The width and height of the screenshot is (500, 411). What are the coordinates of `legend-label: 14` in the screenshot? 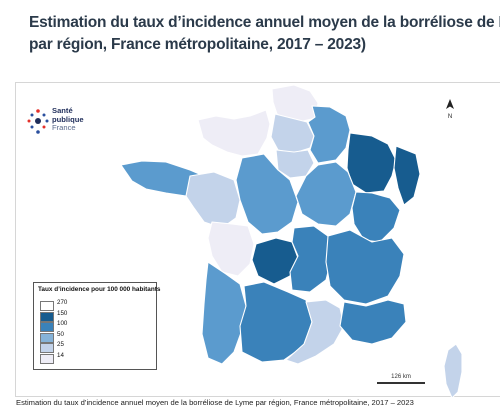 It's located at (60, 355).